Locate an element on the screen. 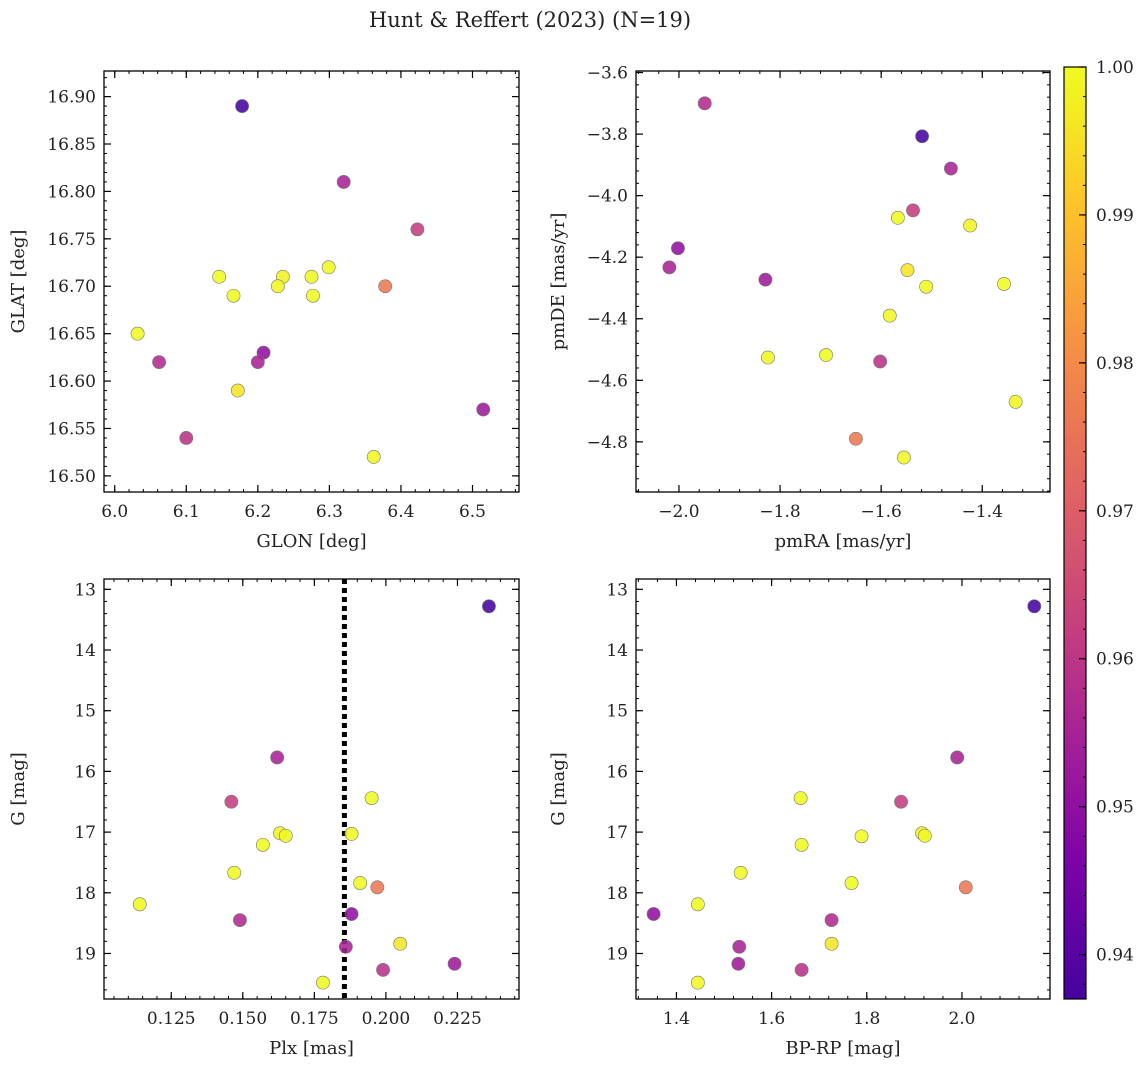  y-tick-label: −3.8 is located at coordinates (607, 135).